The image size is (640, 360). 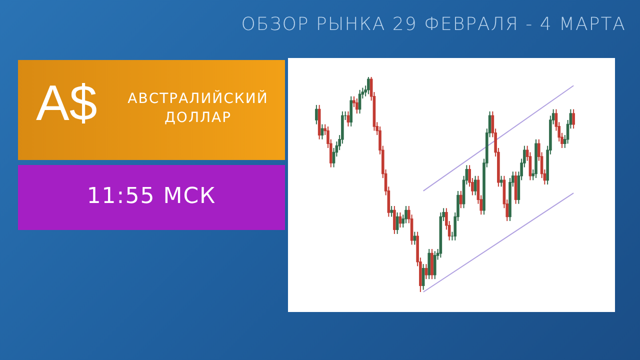 What do you see at coordinates (198, 109) in the screenshot?
I see `text: АВСТРАЛИЙСКИЙ ДОЛЛАР` at bounding box center [198, 109].